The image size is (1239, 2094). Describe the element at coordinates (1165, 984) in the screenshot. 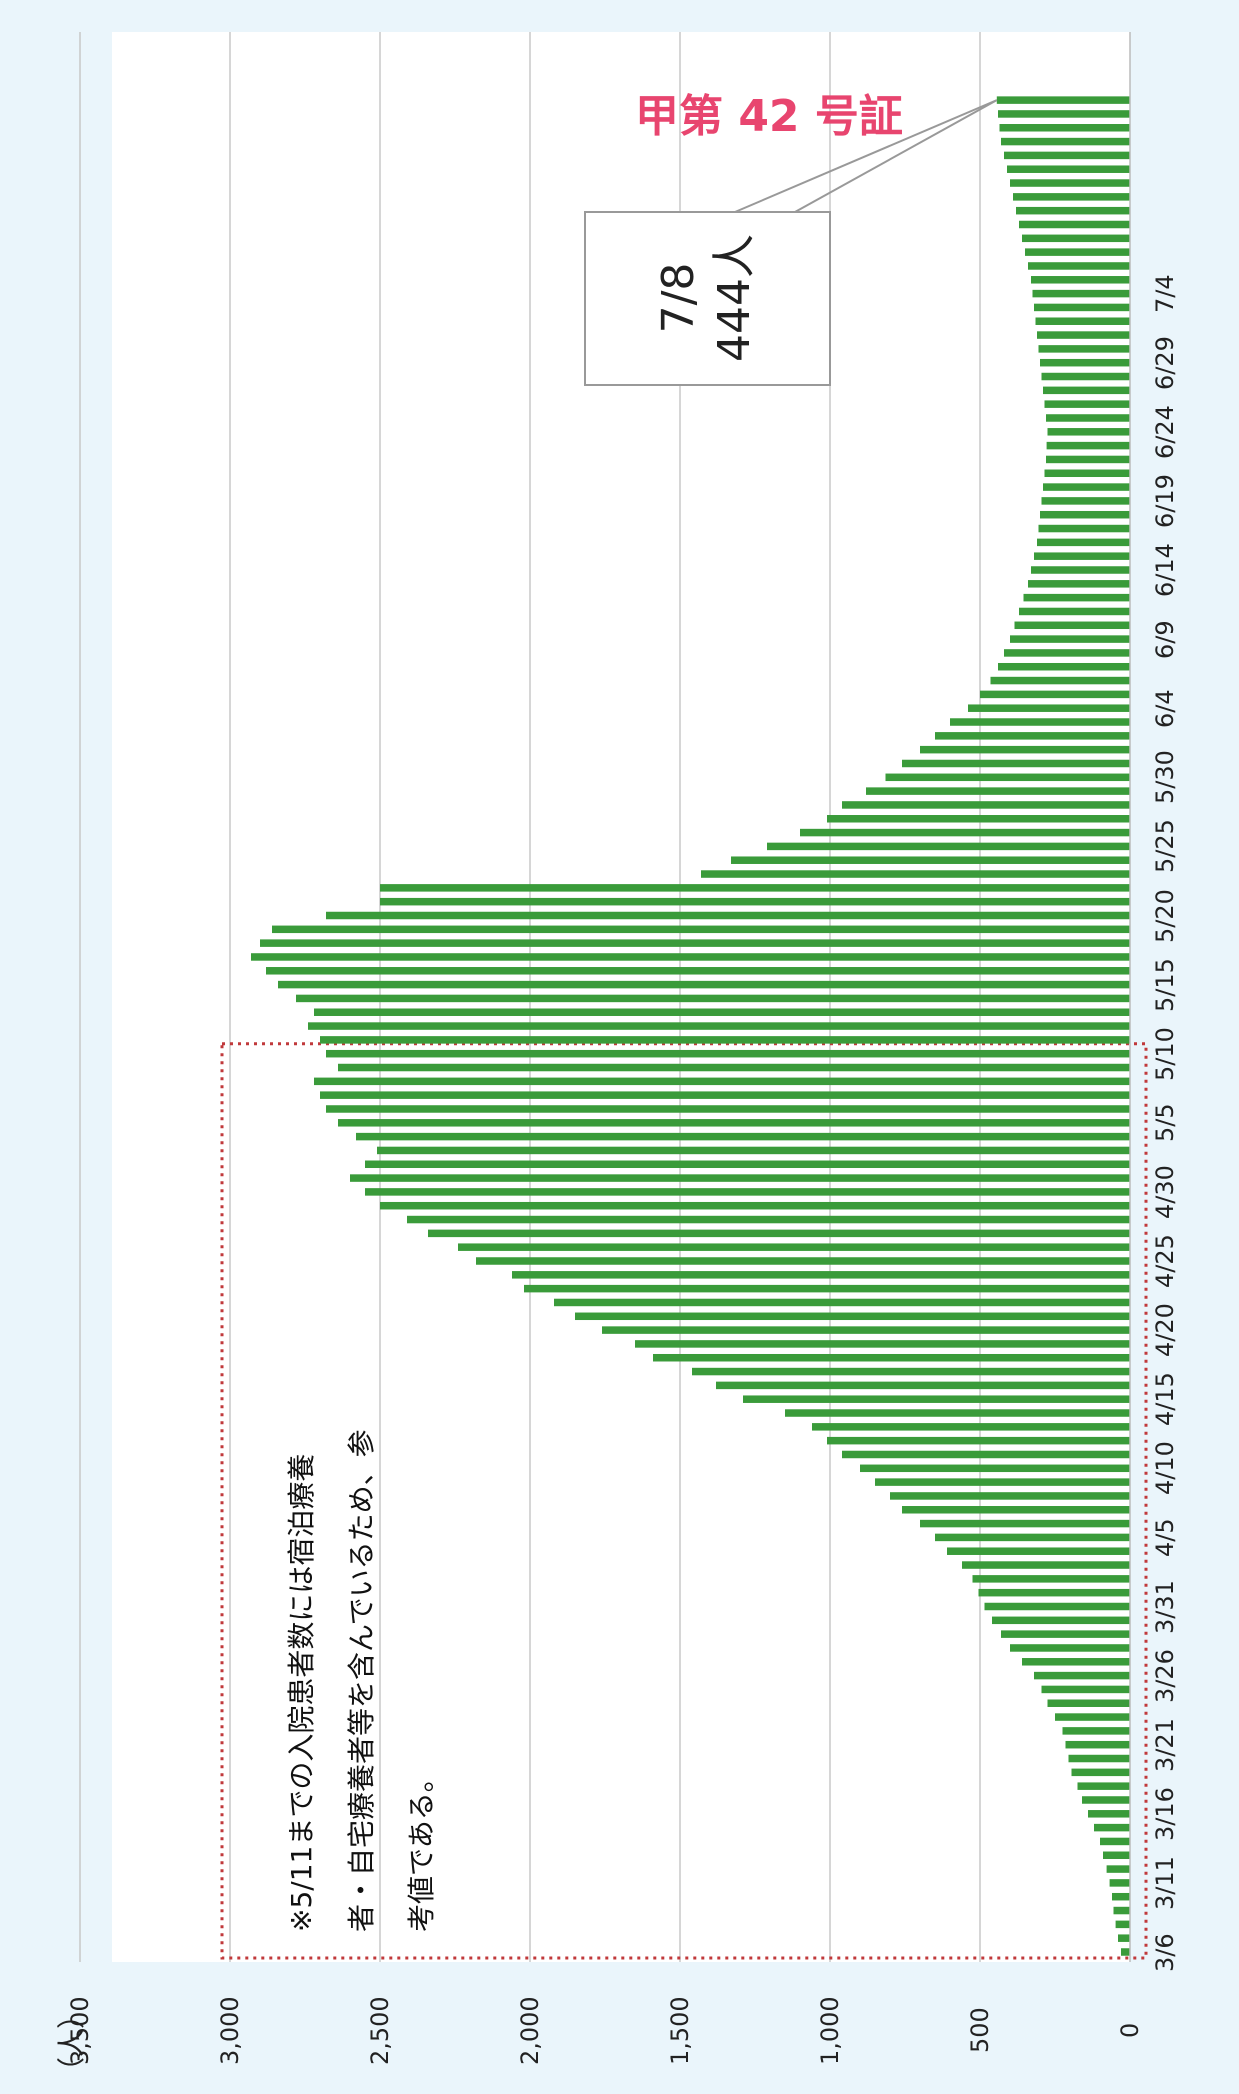

I see `date-tick-label: 5/15` at that location.